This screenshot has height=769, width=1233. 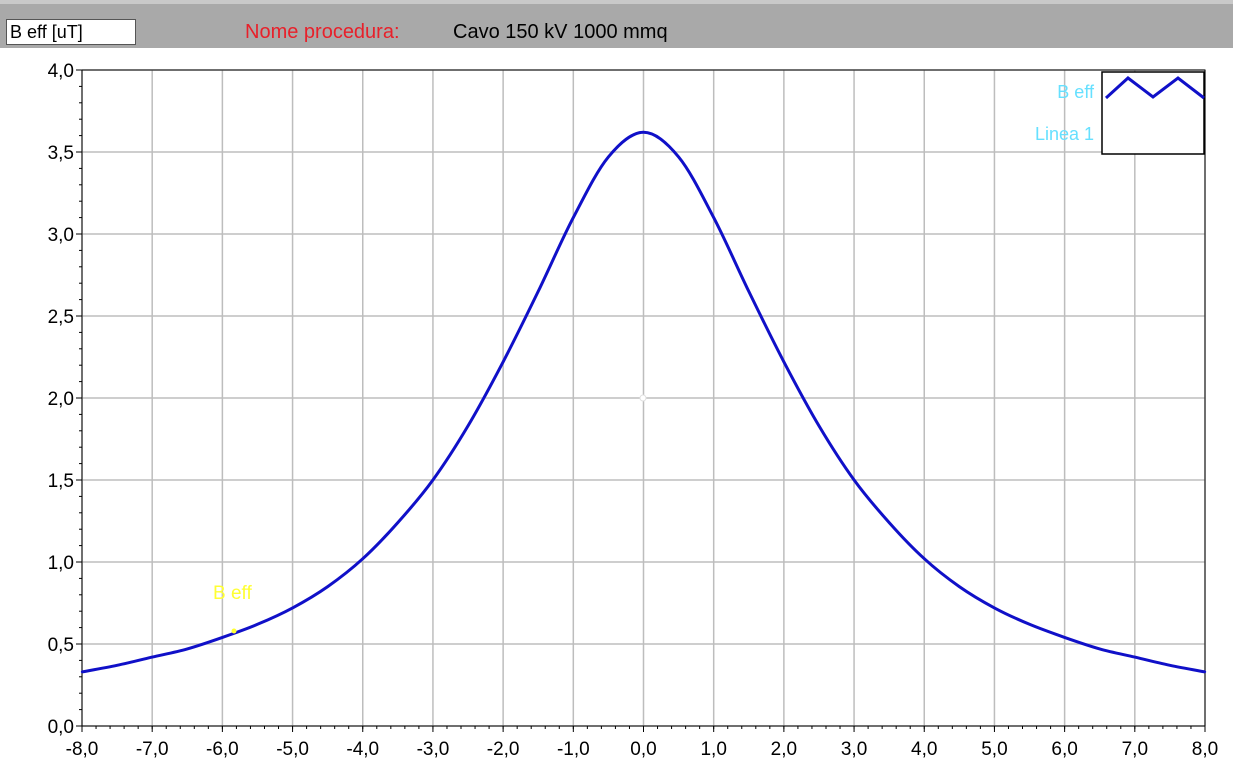 I want to click on x-tick-label: 6,0, so click(x=1064, y=749).